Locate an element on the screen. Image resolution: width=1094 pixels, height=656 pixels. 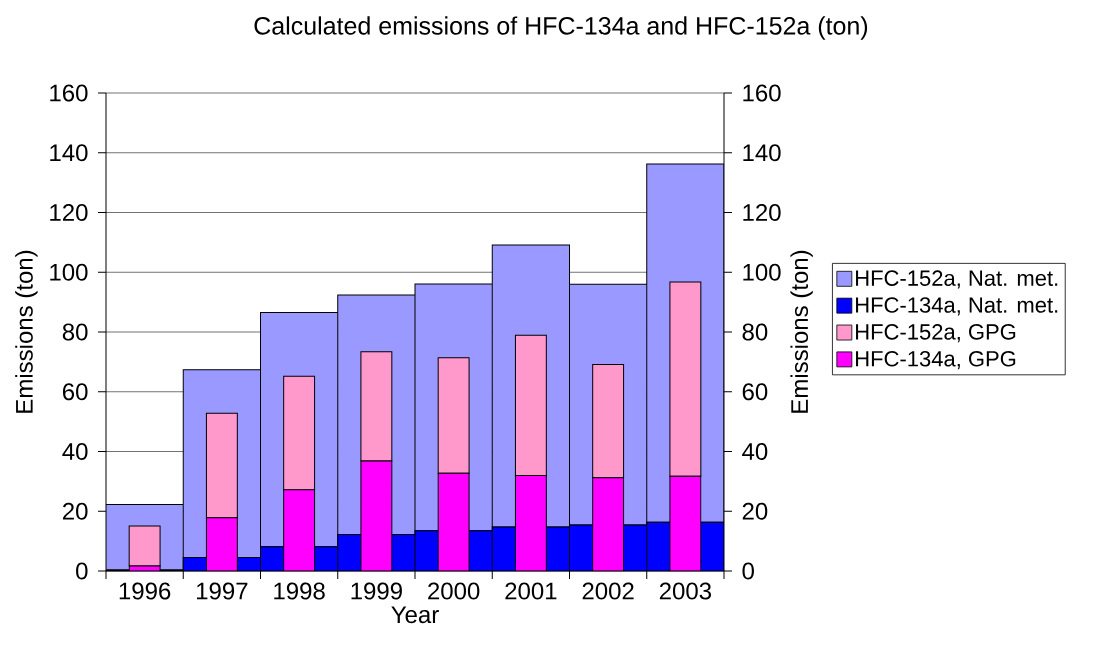
y-tick-label: 140 is located at coordinates (69, 153).